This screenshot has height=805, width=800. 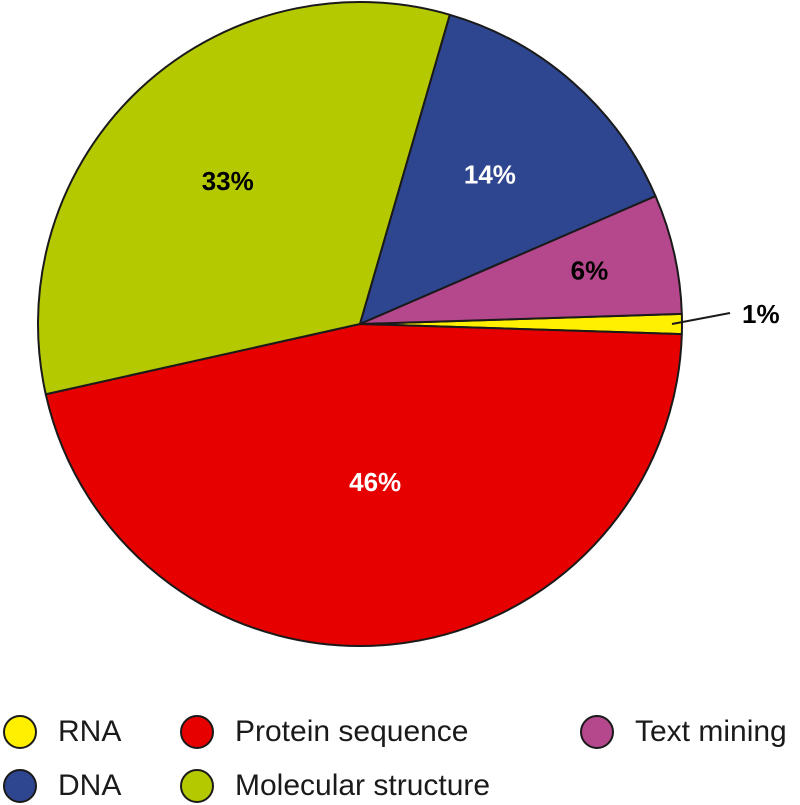 I want to click on legend-swatch-dna, so click(x=20, y=786).